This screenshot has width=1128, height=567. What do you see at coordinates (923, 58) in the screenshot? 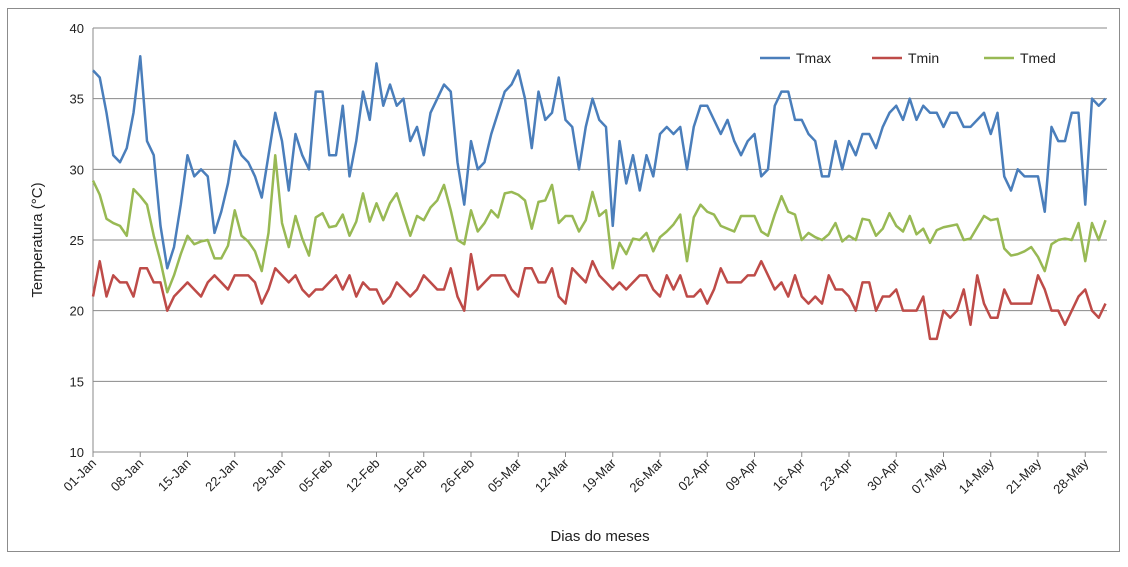
I see `legend-label: Tmin` at bounding box center [923, 58].